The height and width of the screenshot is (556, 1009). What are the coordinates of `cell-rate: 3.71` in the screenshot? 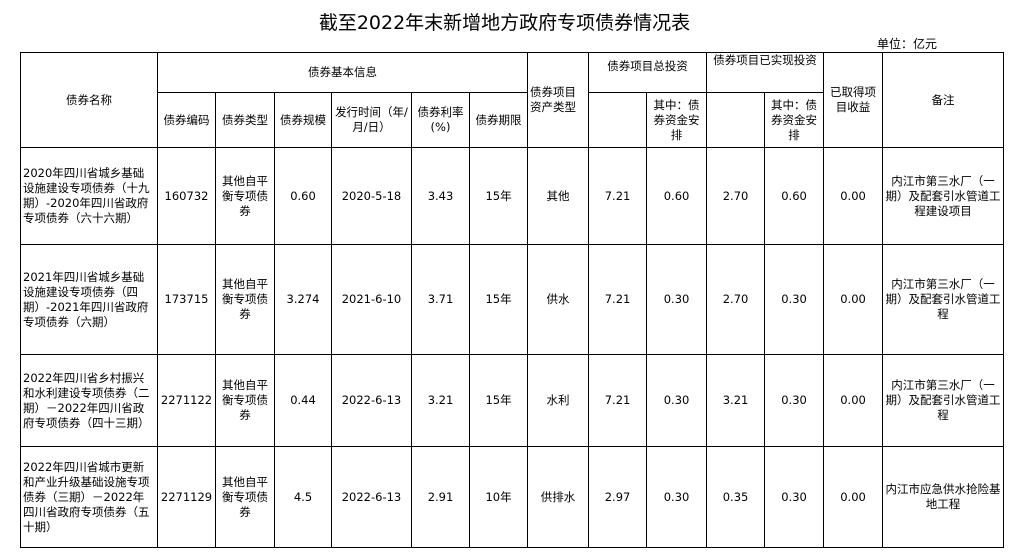 It's located at (440, 299).